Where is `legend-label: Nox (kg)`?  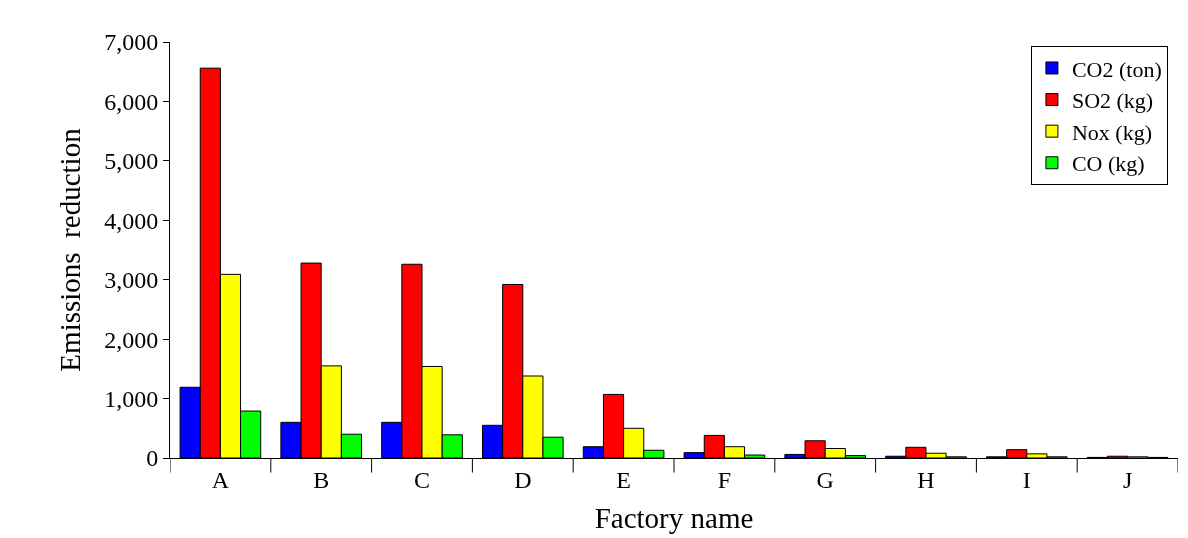 legend-label: Nox (kg) is located at coordinates (1111, 132).